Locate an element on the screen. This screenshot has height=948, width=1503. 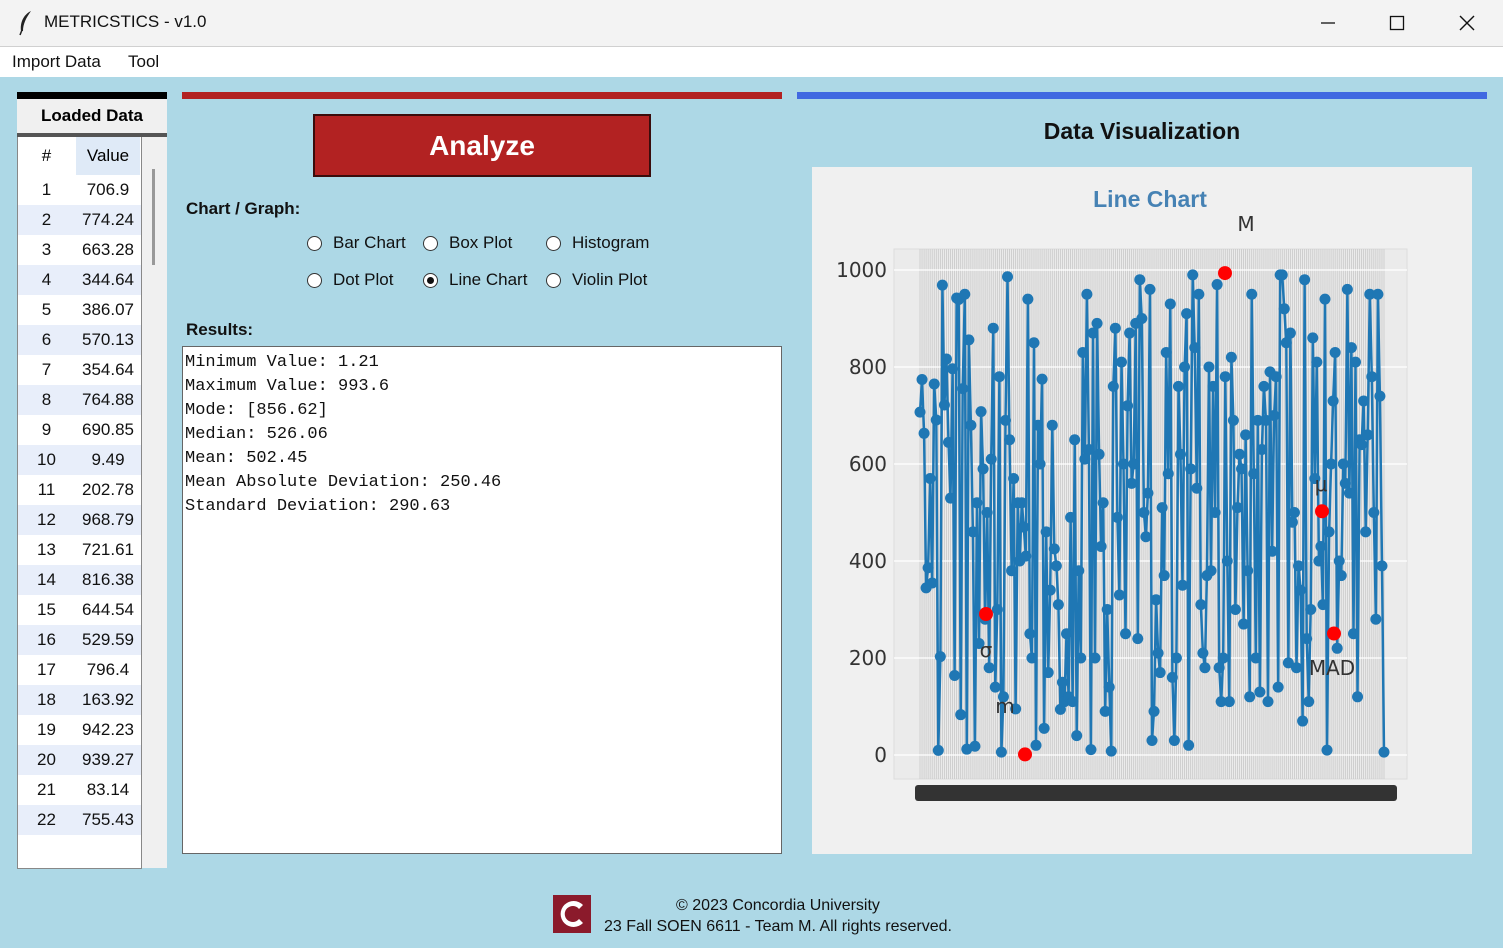
menu-tool: Tool is located at coordinates (144, 61).